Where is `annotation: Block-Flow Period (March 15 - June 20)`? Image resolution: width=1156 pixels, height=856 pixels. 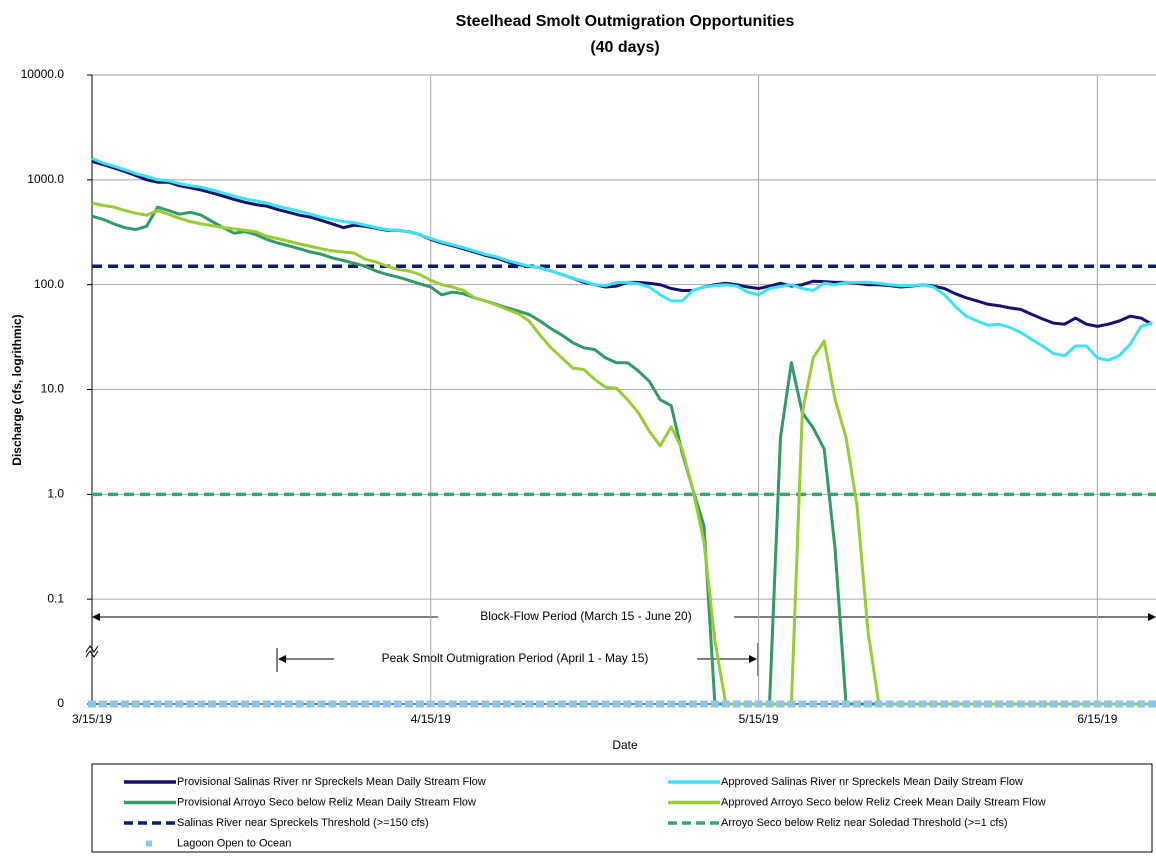
annotation: Block-Flow Period (March 15 - June 20) is located at coordinates (585, 616).